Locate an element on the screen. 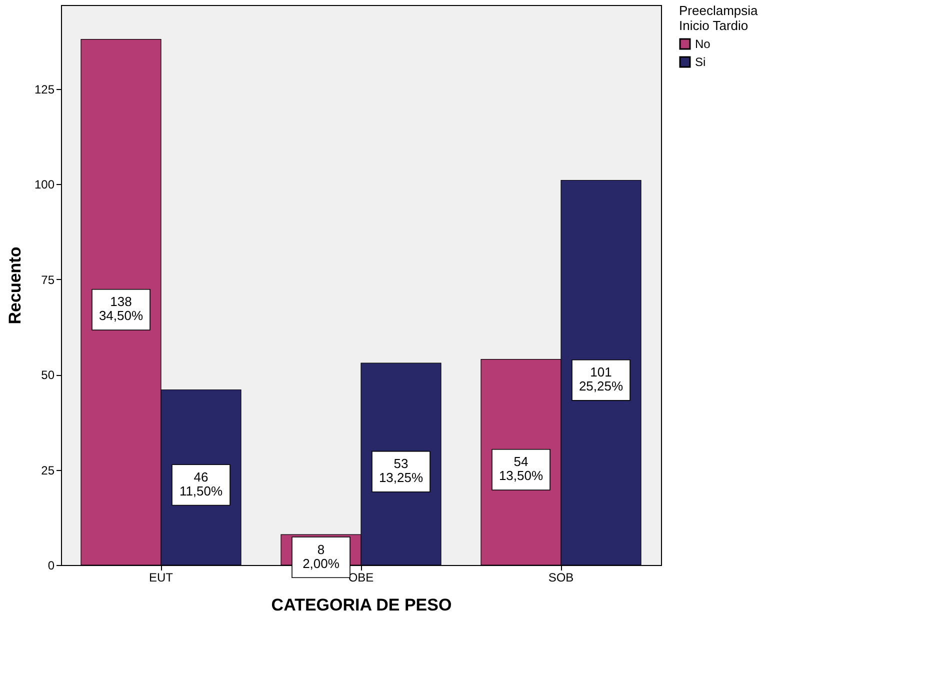 The image size is (945, 689). y-tick-label: 0 is located at coordinates (51, 565).